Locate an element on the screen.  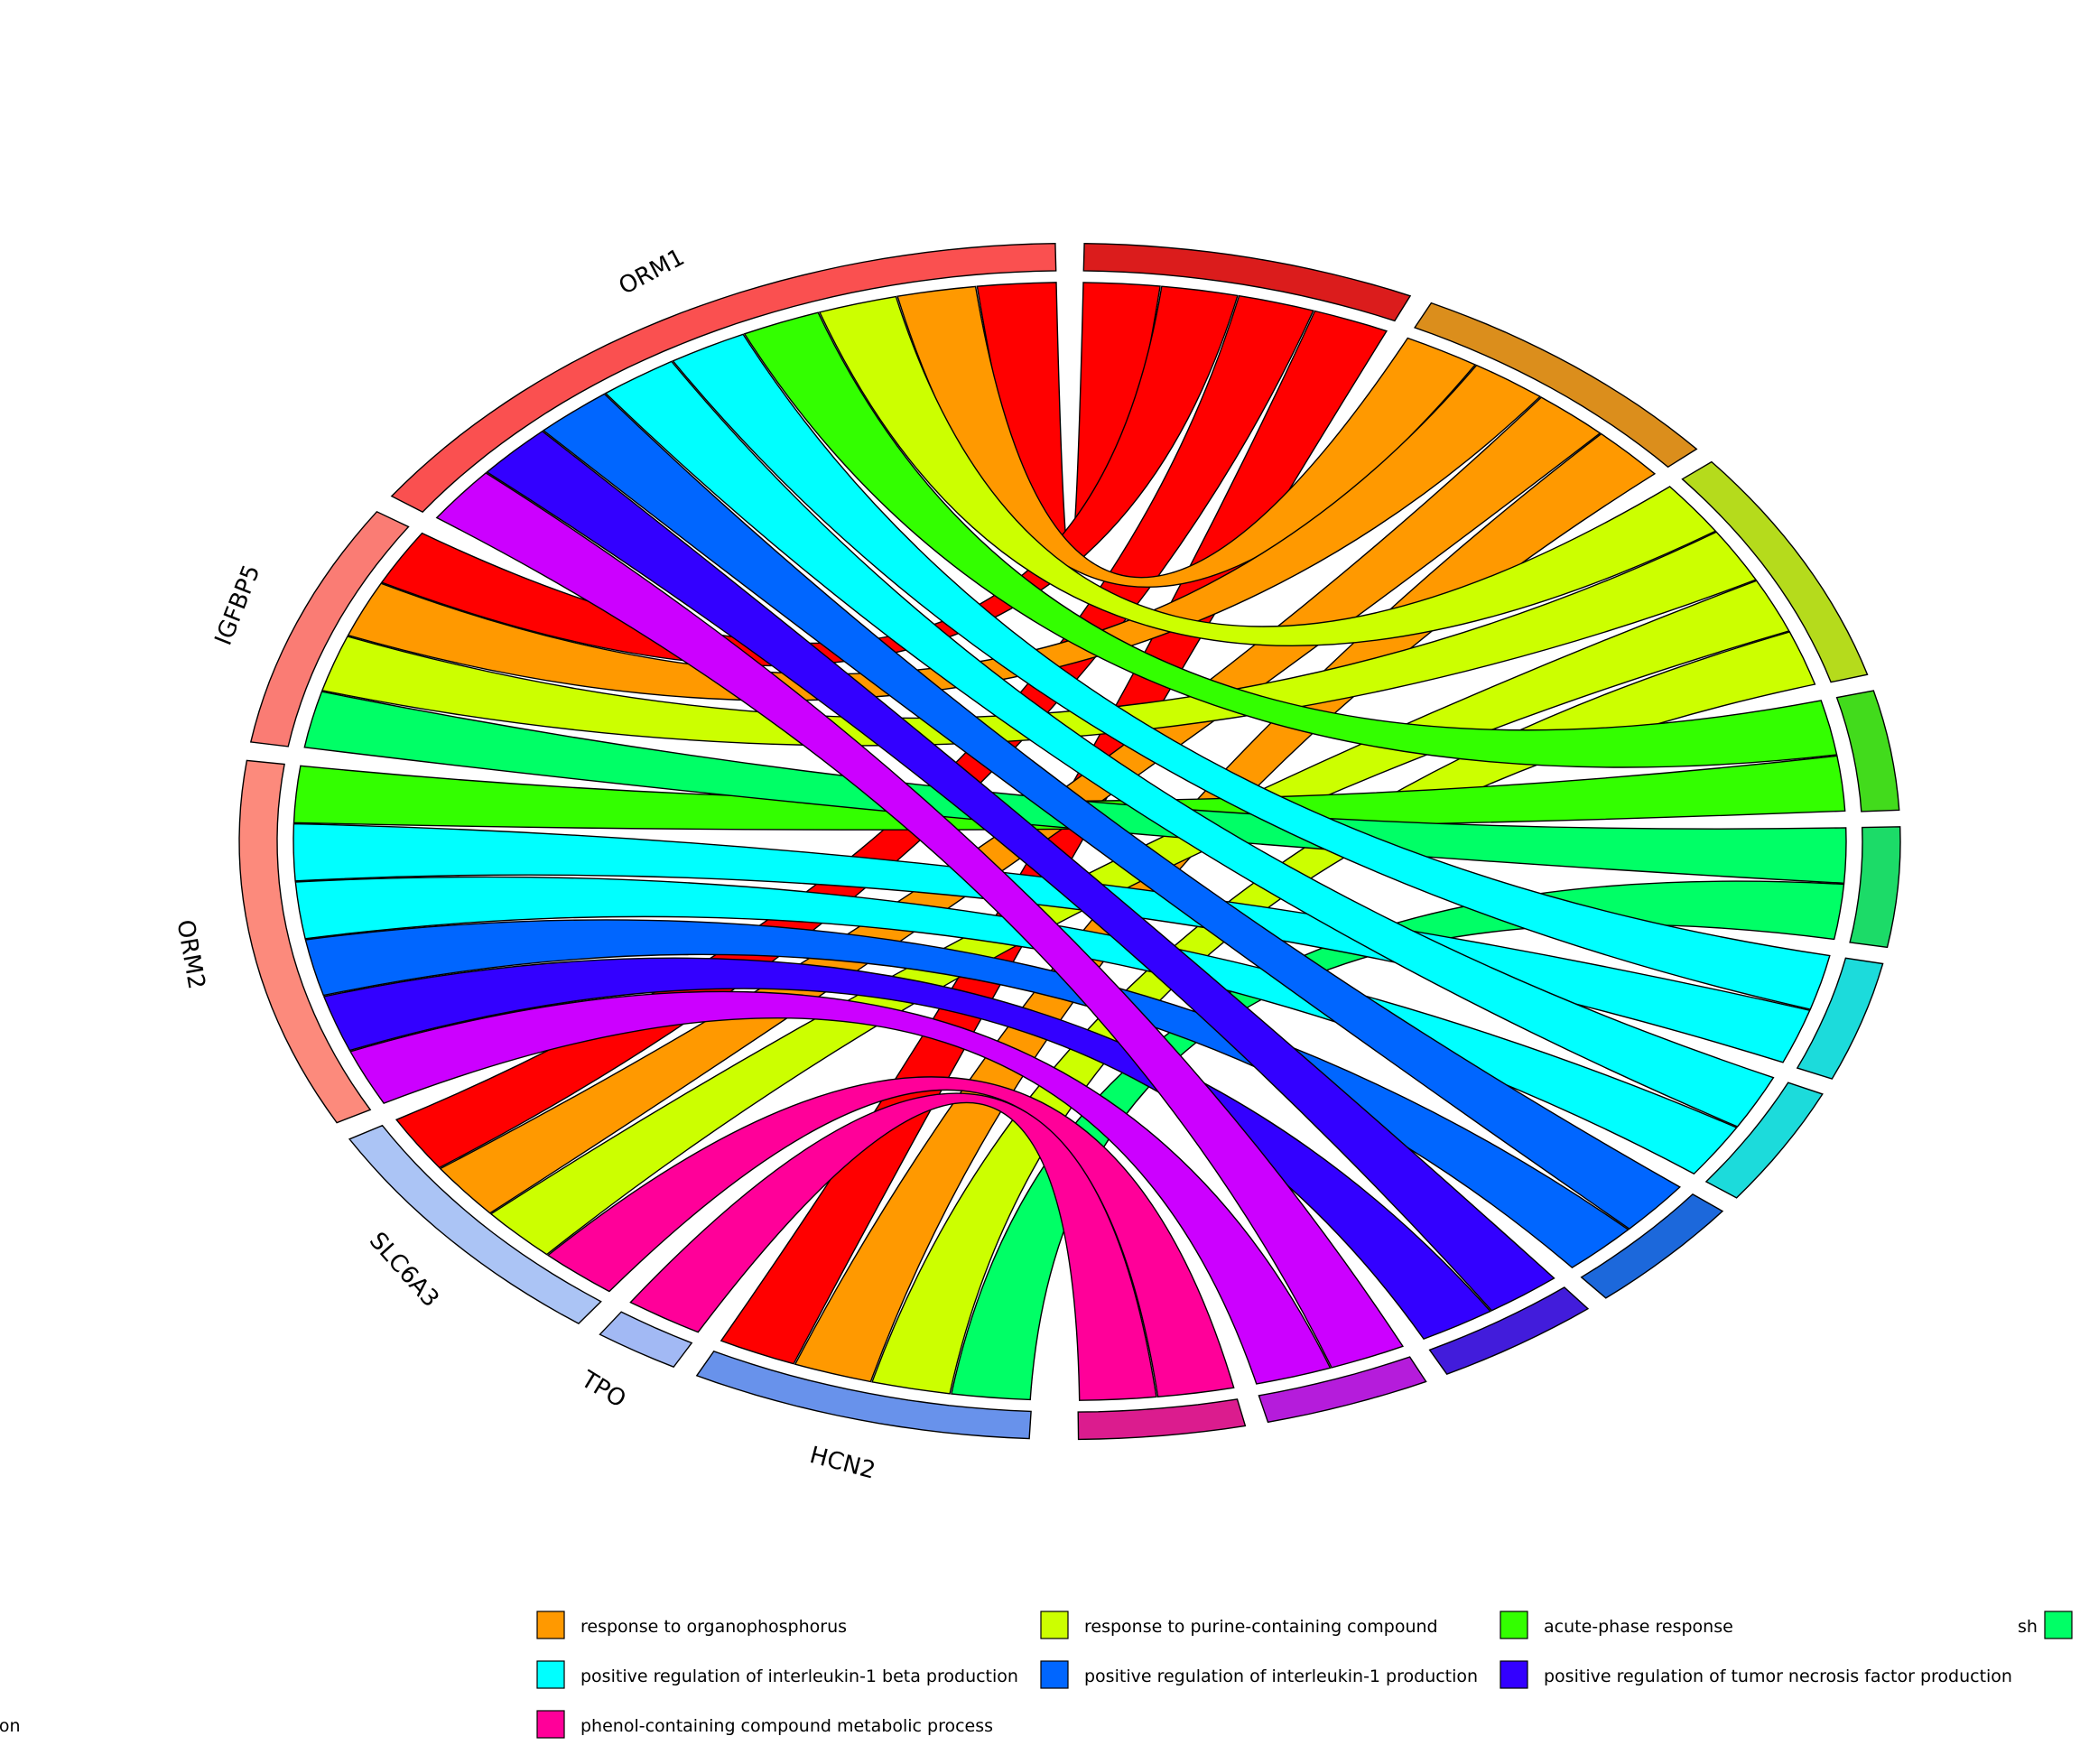
term-arc-acute-phase-response is located at coordinates (1868, 751).